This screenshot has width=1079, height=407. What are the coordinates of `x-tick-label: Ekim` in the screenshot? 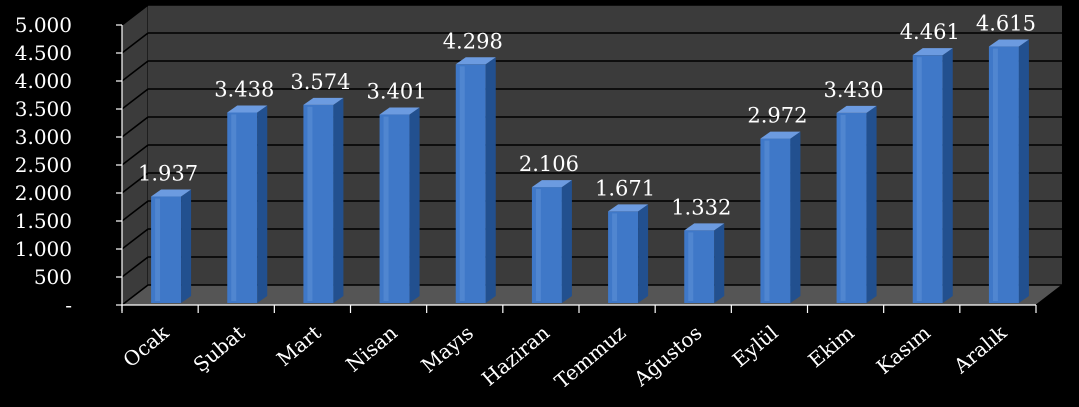 It's located at (830, 346).